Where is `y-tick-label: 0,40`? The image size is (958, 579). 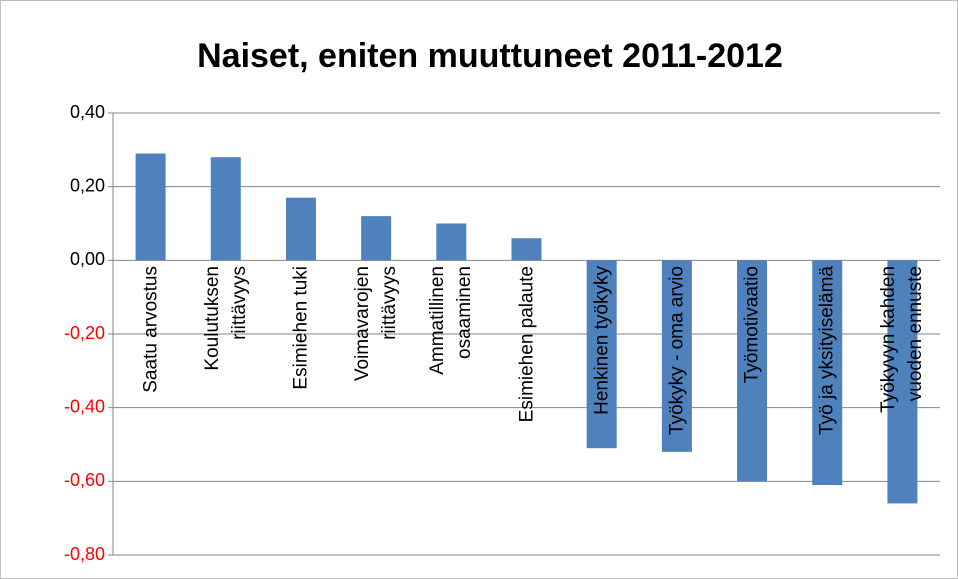
y-tick-label: 0,40 is located at coordinates (87, 112).